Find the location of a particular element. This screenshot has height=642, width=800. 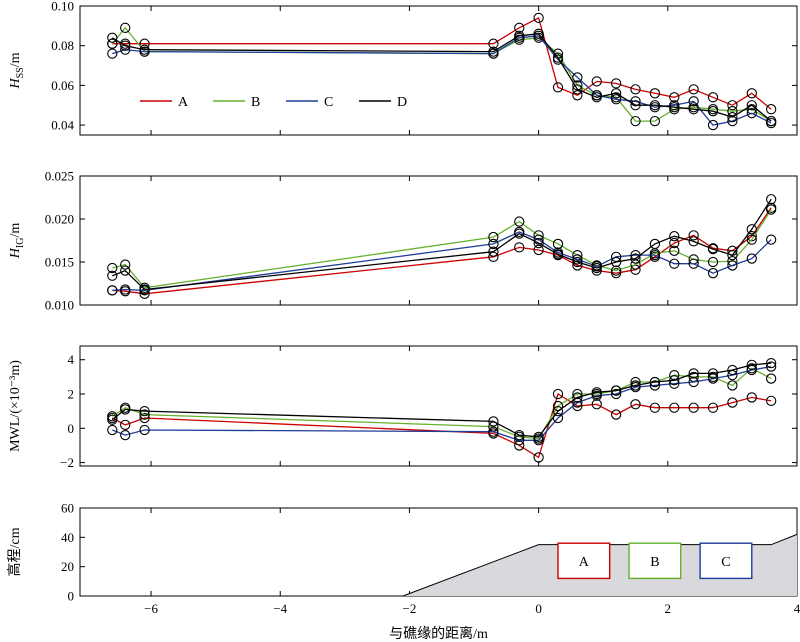

x-axis-label: 与礁缘的距离/m is located at coordinates (438, 633).